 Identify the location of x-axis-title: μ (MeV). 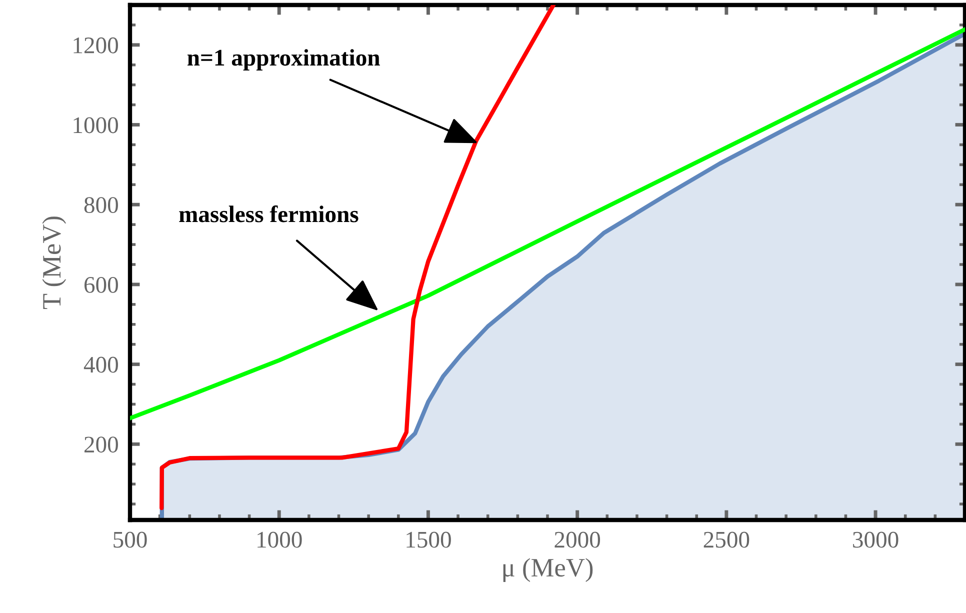
(548, 570).